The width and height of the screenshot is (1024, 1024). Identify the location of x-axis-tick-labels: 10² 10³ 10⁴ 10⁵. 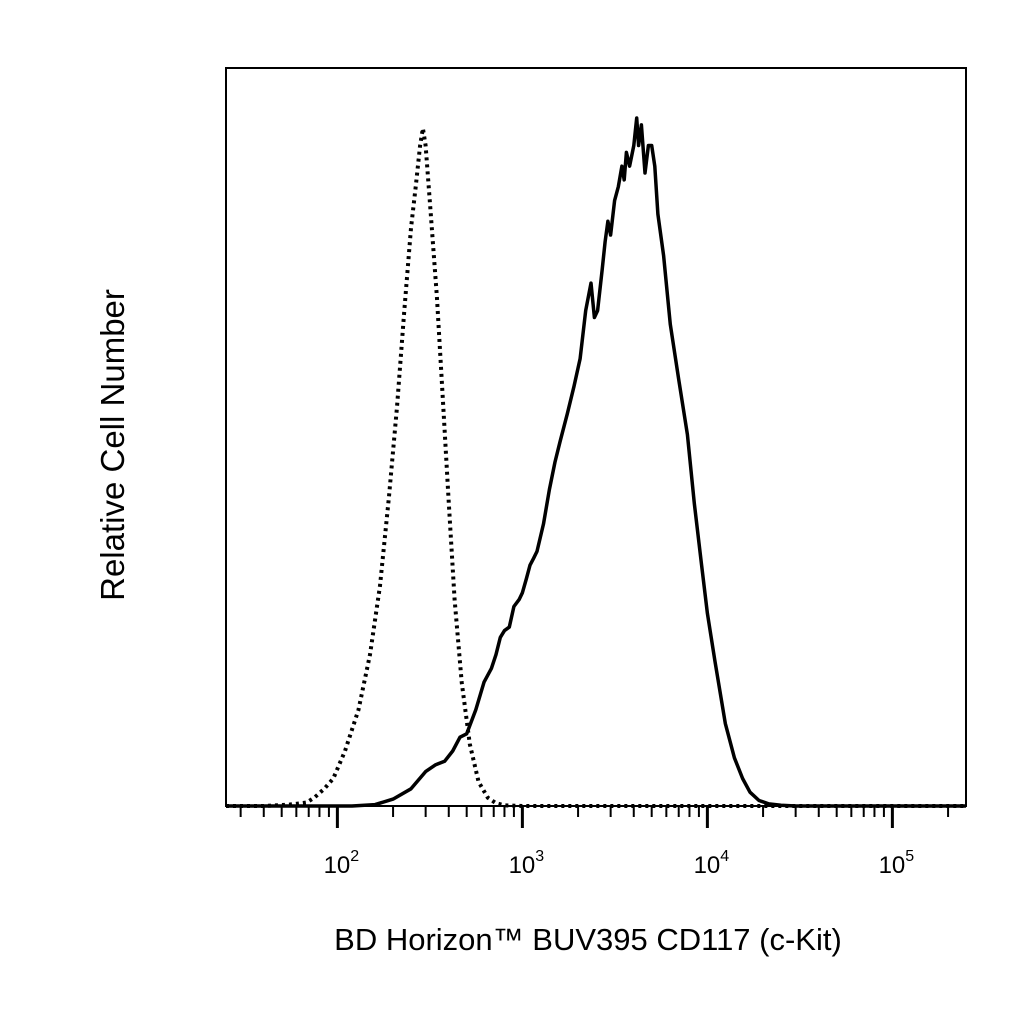
(619, 863).